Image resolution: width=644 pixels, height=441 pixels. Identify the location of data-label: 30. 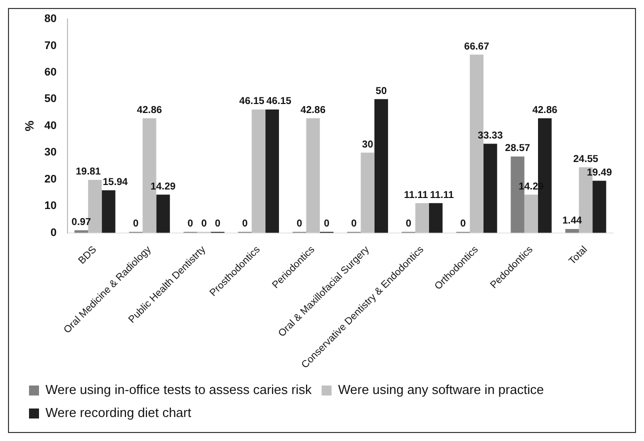
(368, 144).